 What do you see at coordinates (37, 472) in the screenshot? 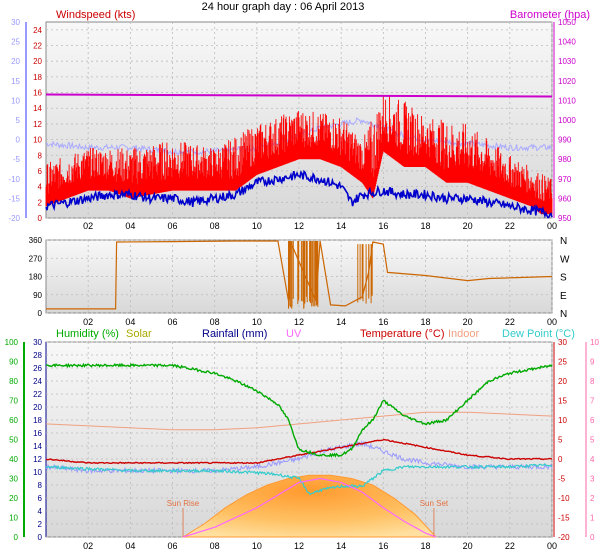
I see `rainfall-tick-label: 10` at bounding box center [37, 472].